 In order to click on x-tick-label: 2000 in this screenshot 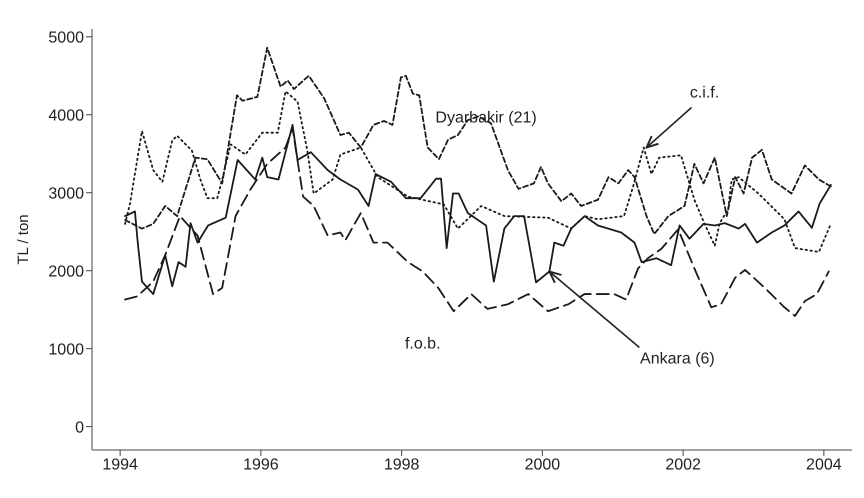, I will do `click(542, 465)`.